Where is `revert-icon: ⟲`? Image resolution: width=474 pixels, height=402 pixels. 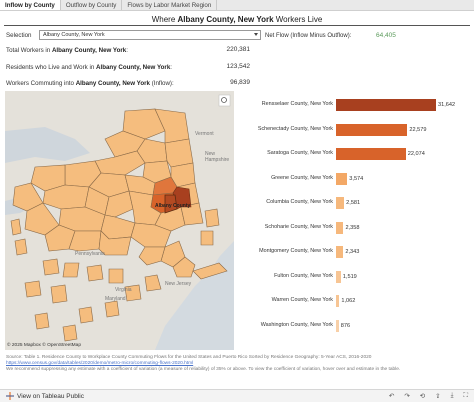 revert-icon: ⟲ is located at coordinates (422, 396).